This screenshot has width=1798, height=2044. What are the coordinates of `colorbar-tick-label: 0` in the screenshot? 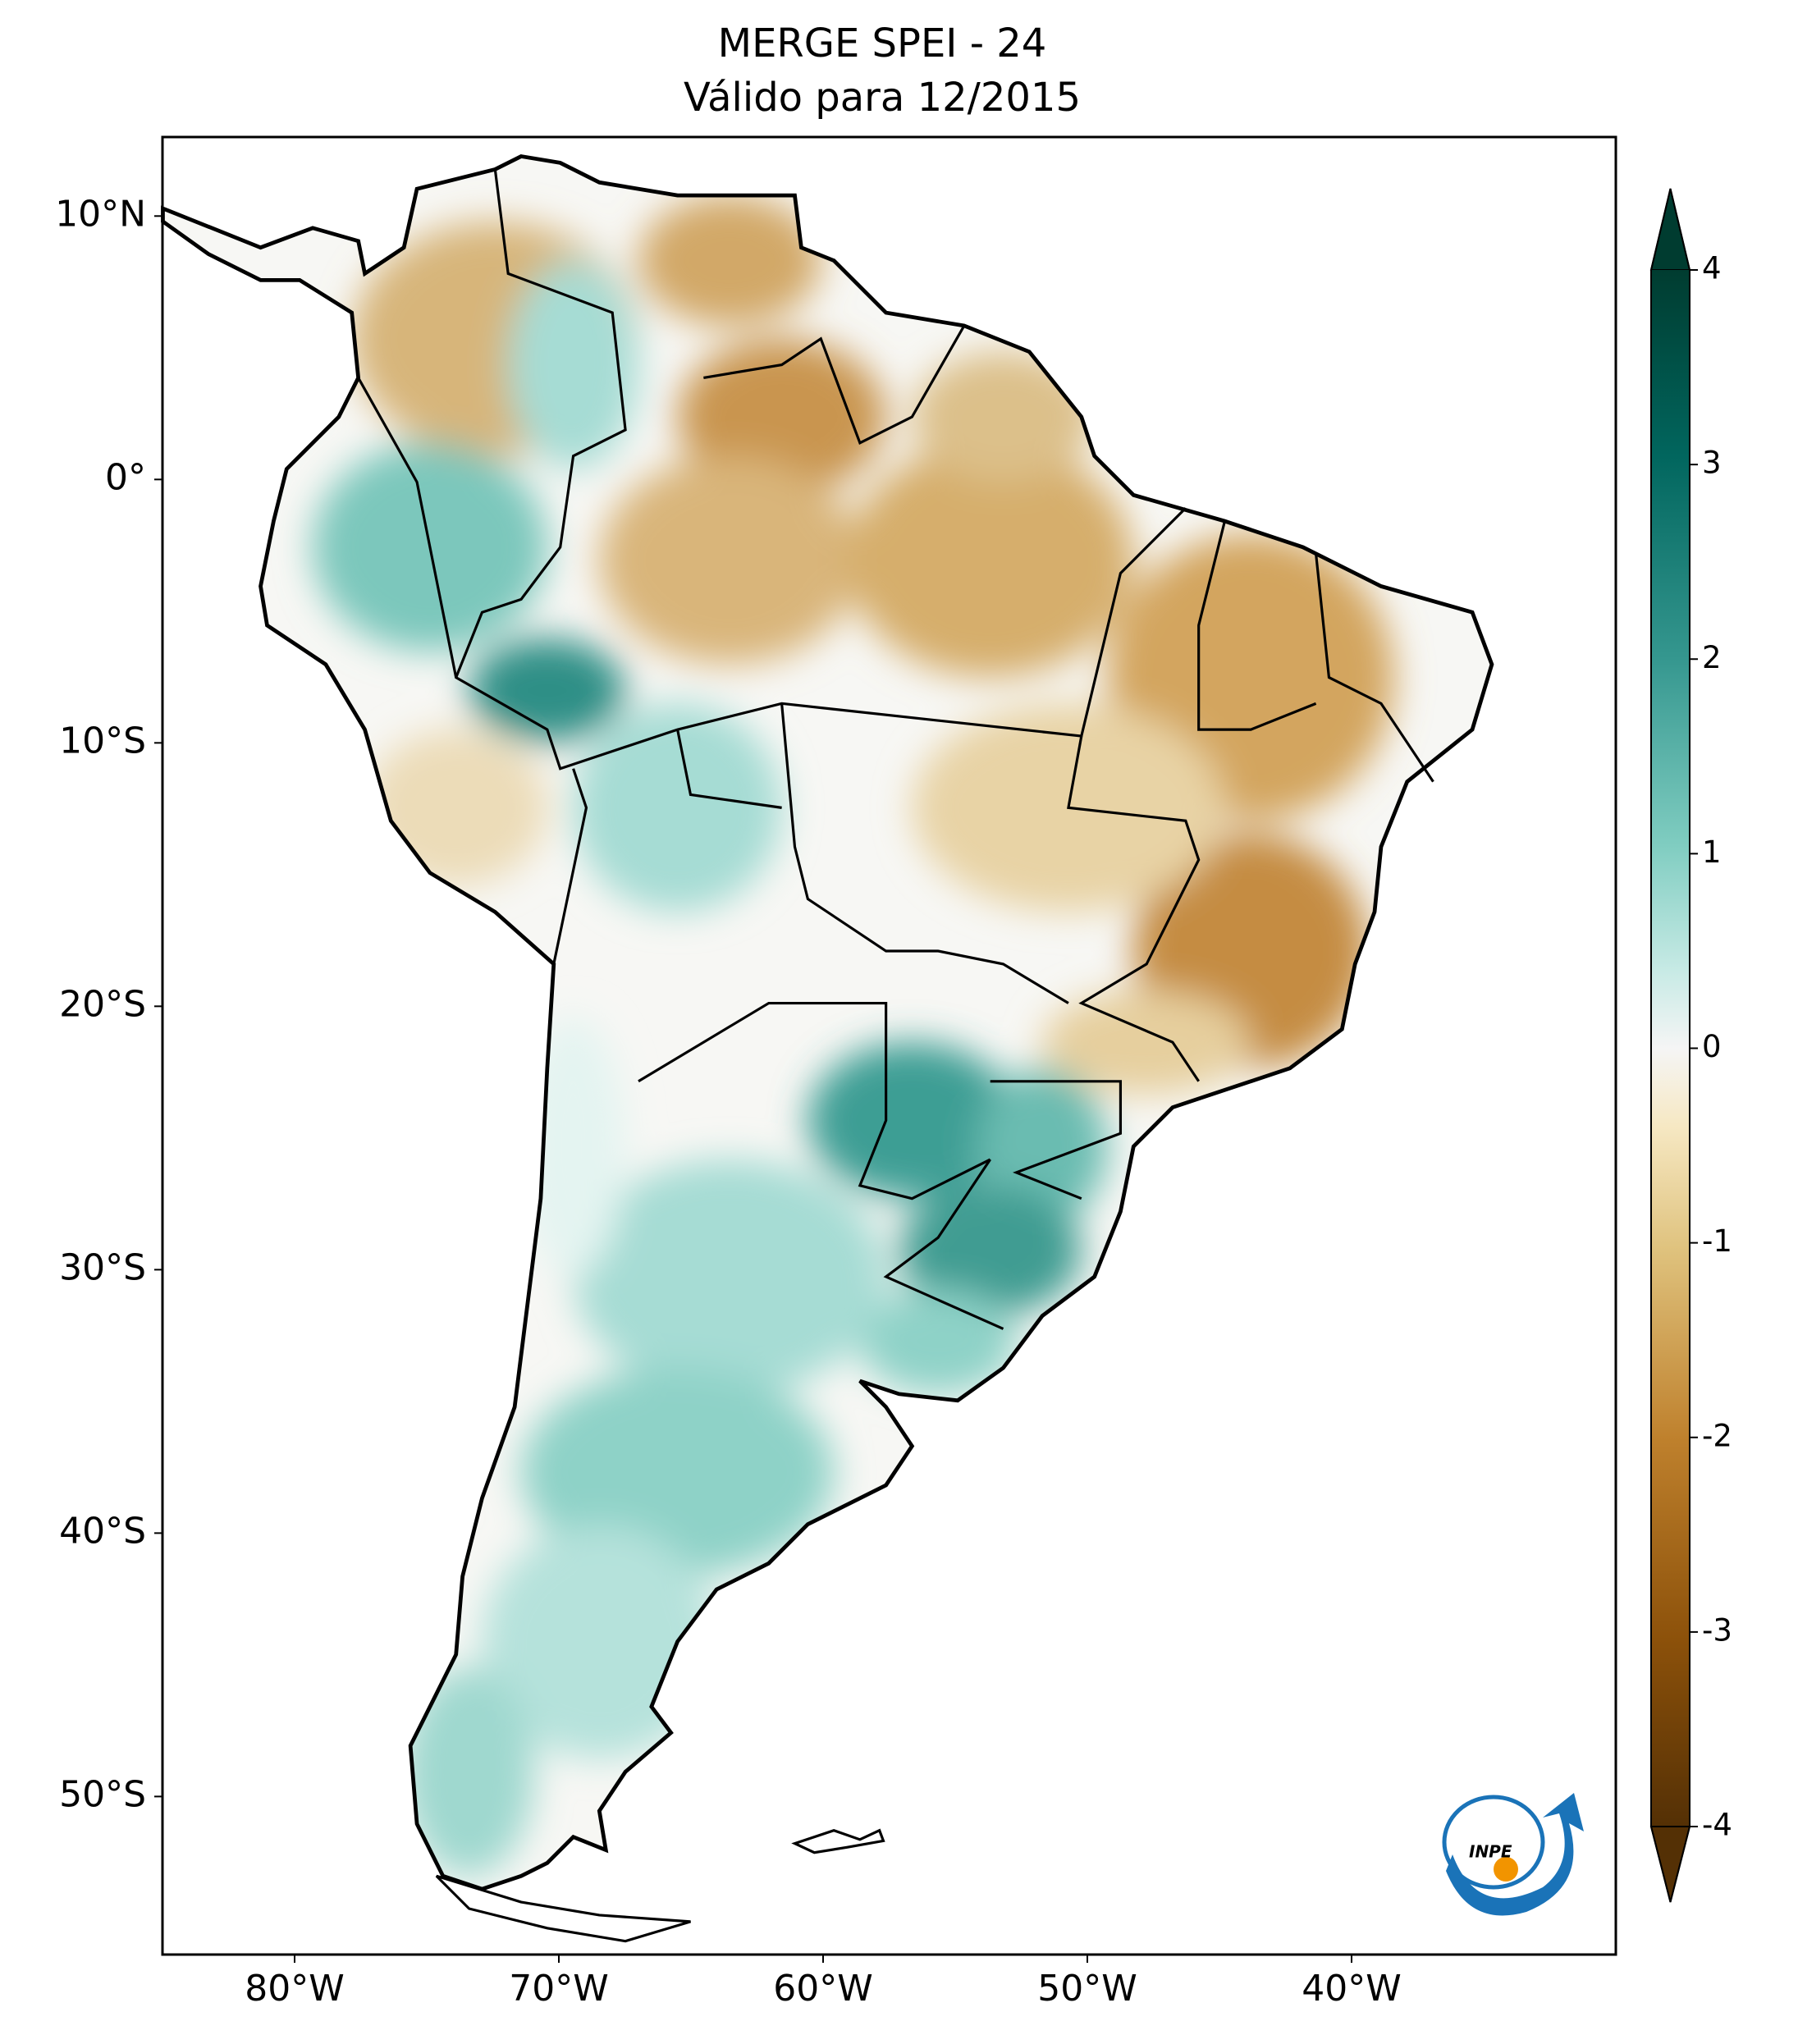 It's located at (1712, 1046).